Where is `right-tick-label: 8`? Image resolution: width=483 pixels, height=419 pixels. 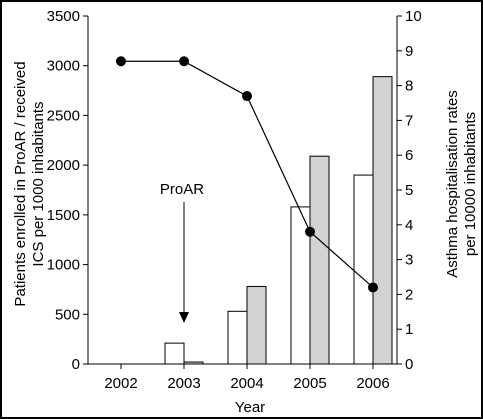
right-tick-label: 8 is located at coordinates (409, 86).